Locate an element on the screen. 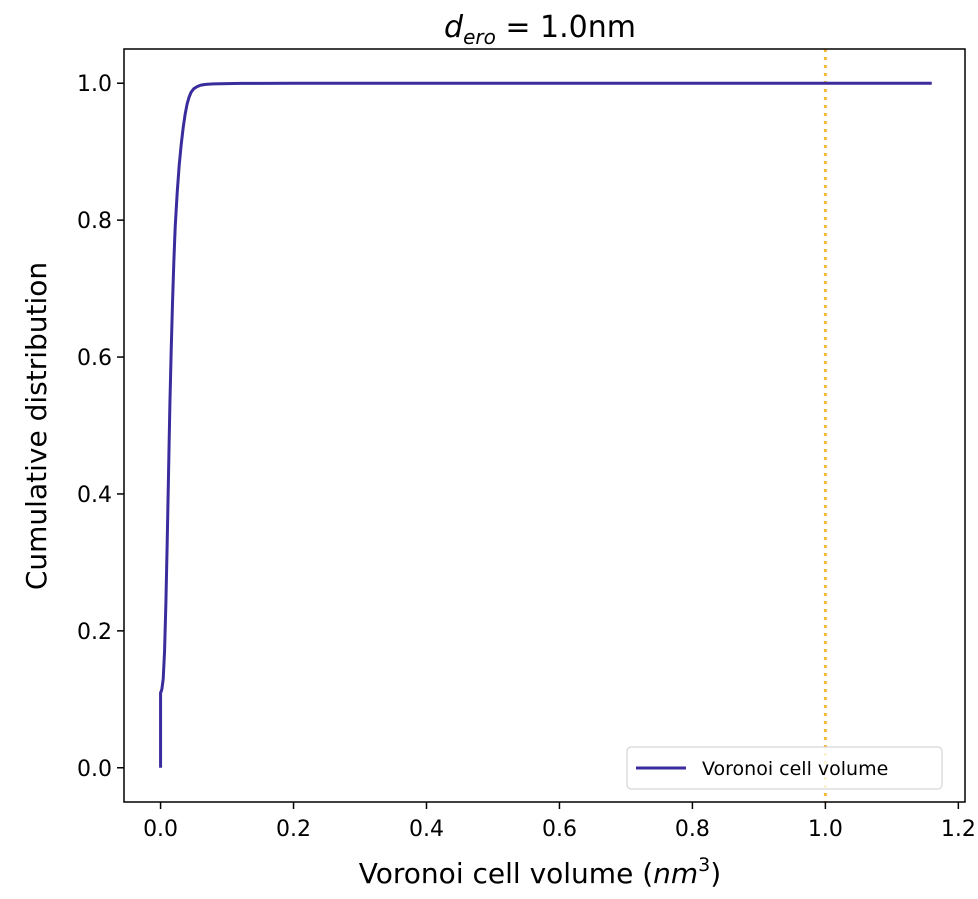 Image resolution: width=978 pixels, height=899 pixels. y-tick-label-2: 0.4 is located at coordinates (94, 495).